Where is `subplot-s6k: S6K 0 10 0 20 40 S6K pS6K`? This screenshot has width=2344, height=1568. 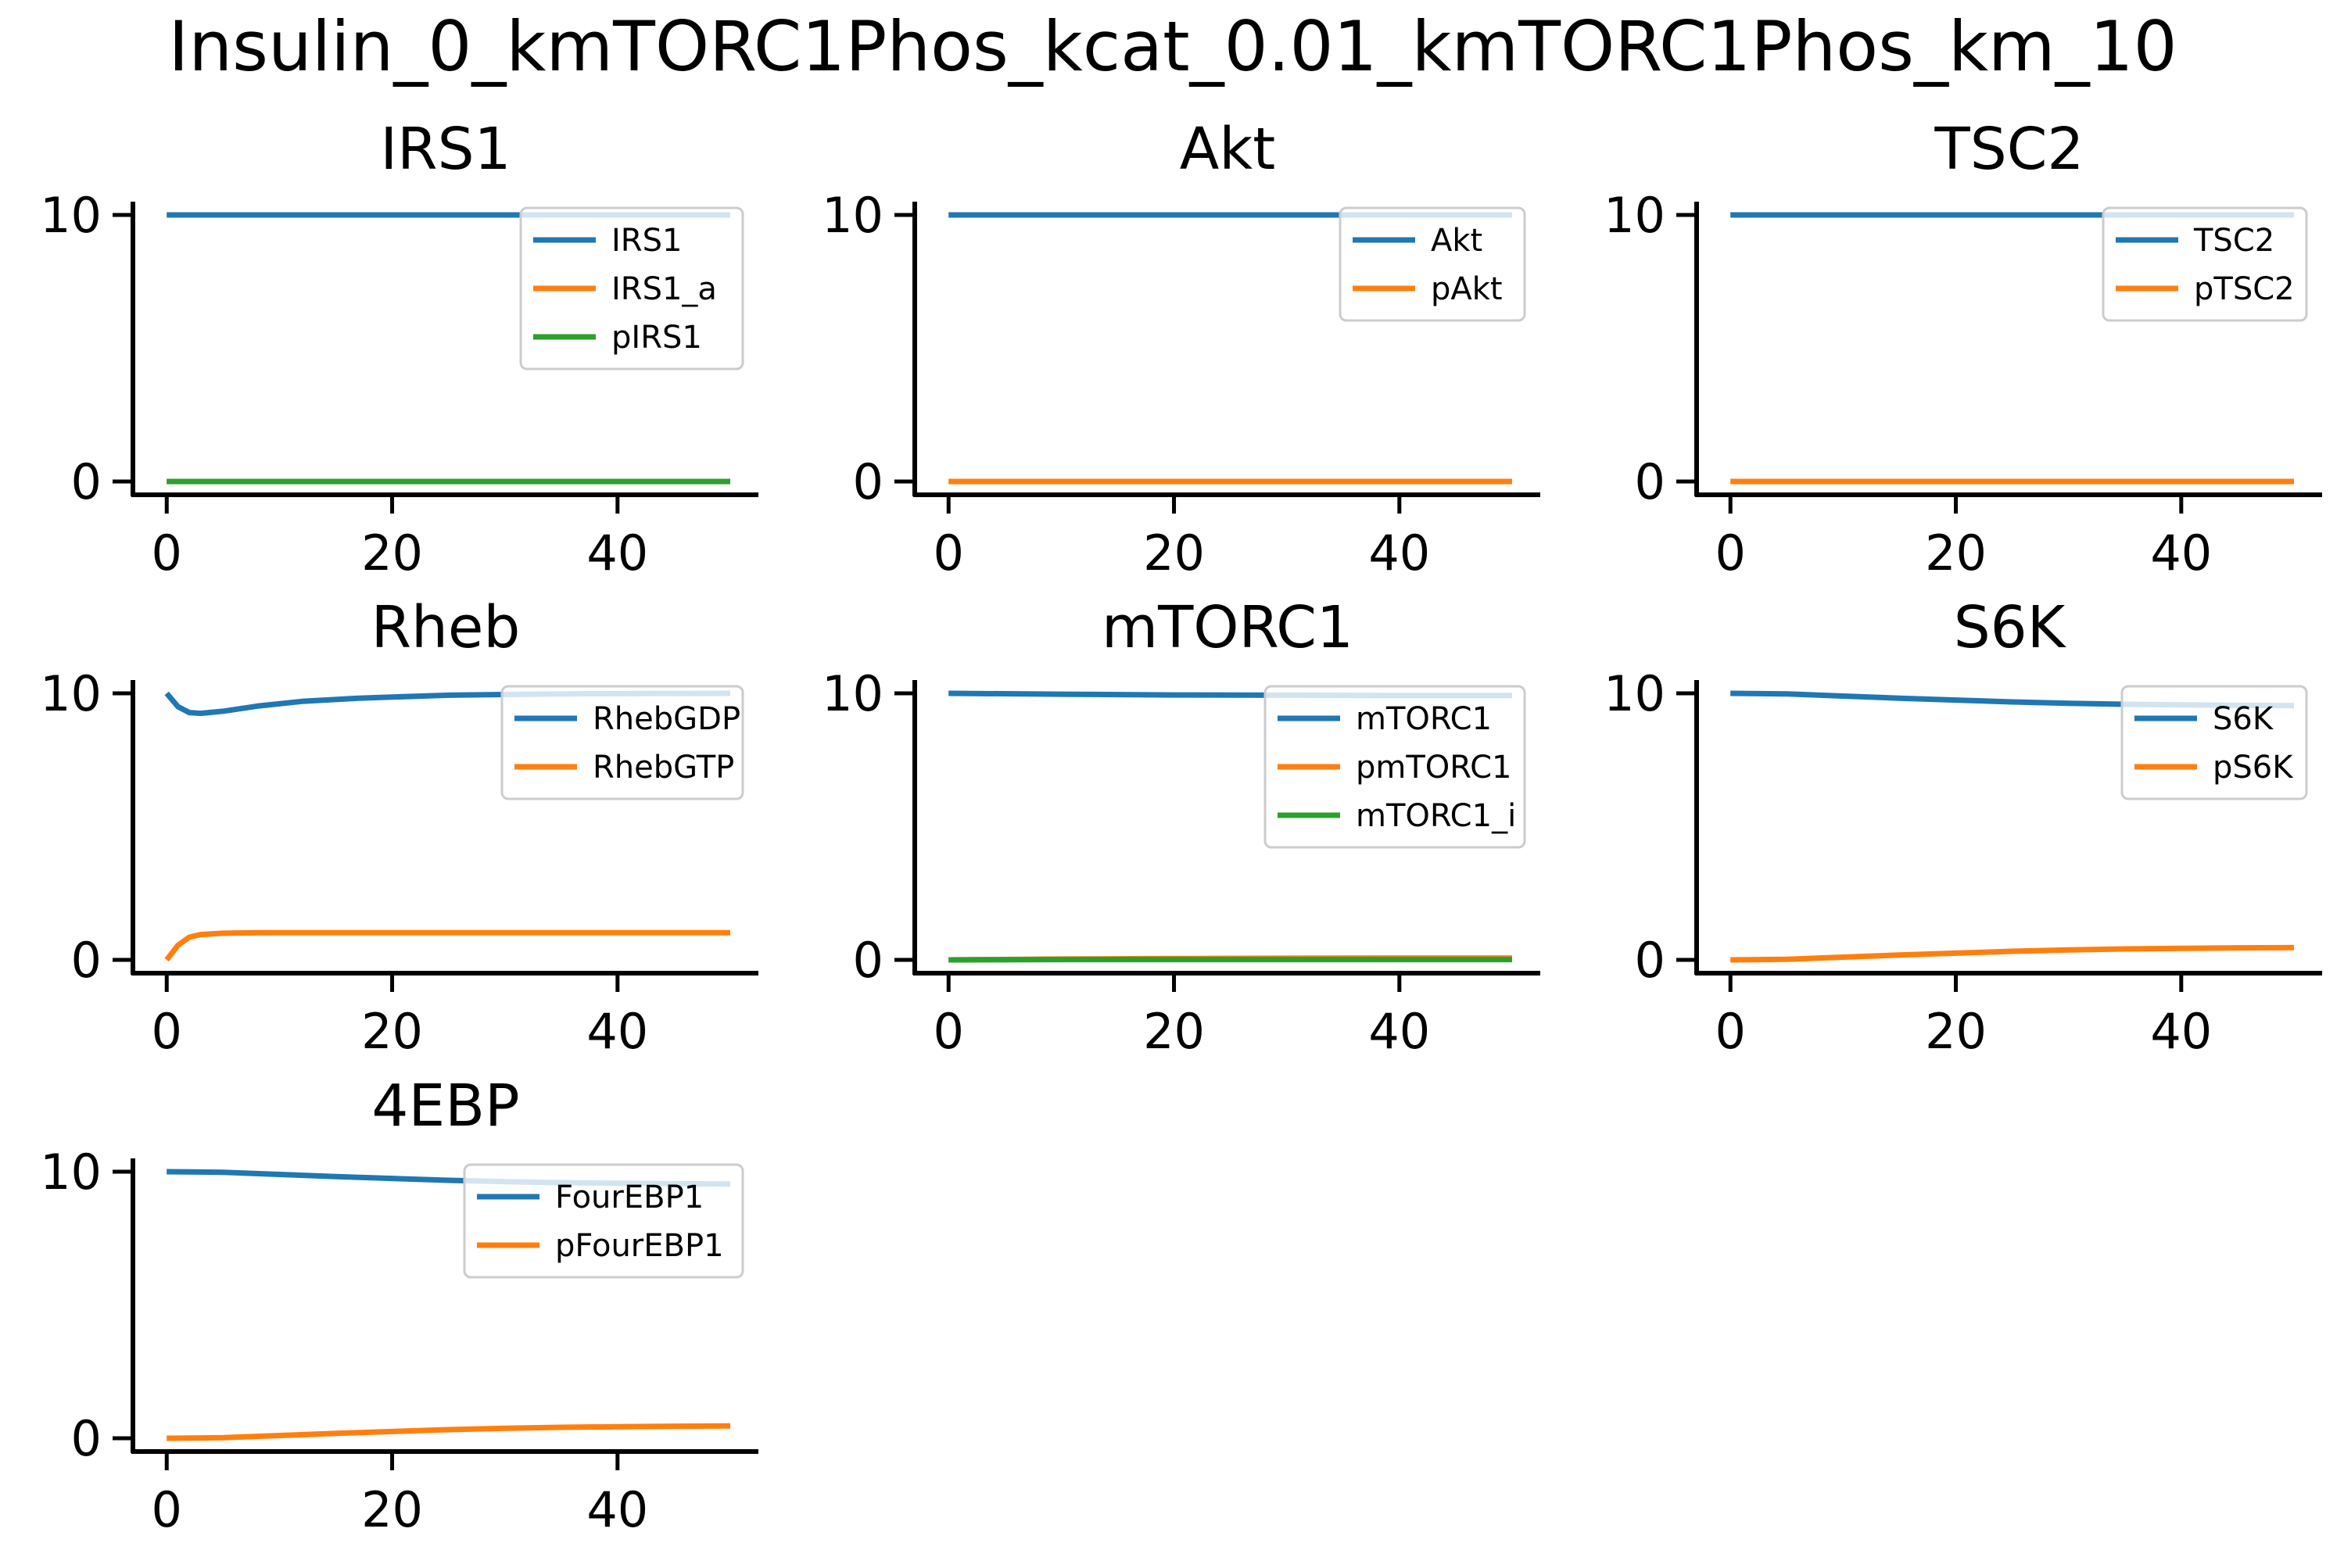 subplot-s6k: S6K 0 10 0 20 40 S6K pS6K is located at coordinates (1963, 827).